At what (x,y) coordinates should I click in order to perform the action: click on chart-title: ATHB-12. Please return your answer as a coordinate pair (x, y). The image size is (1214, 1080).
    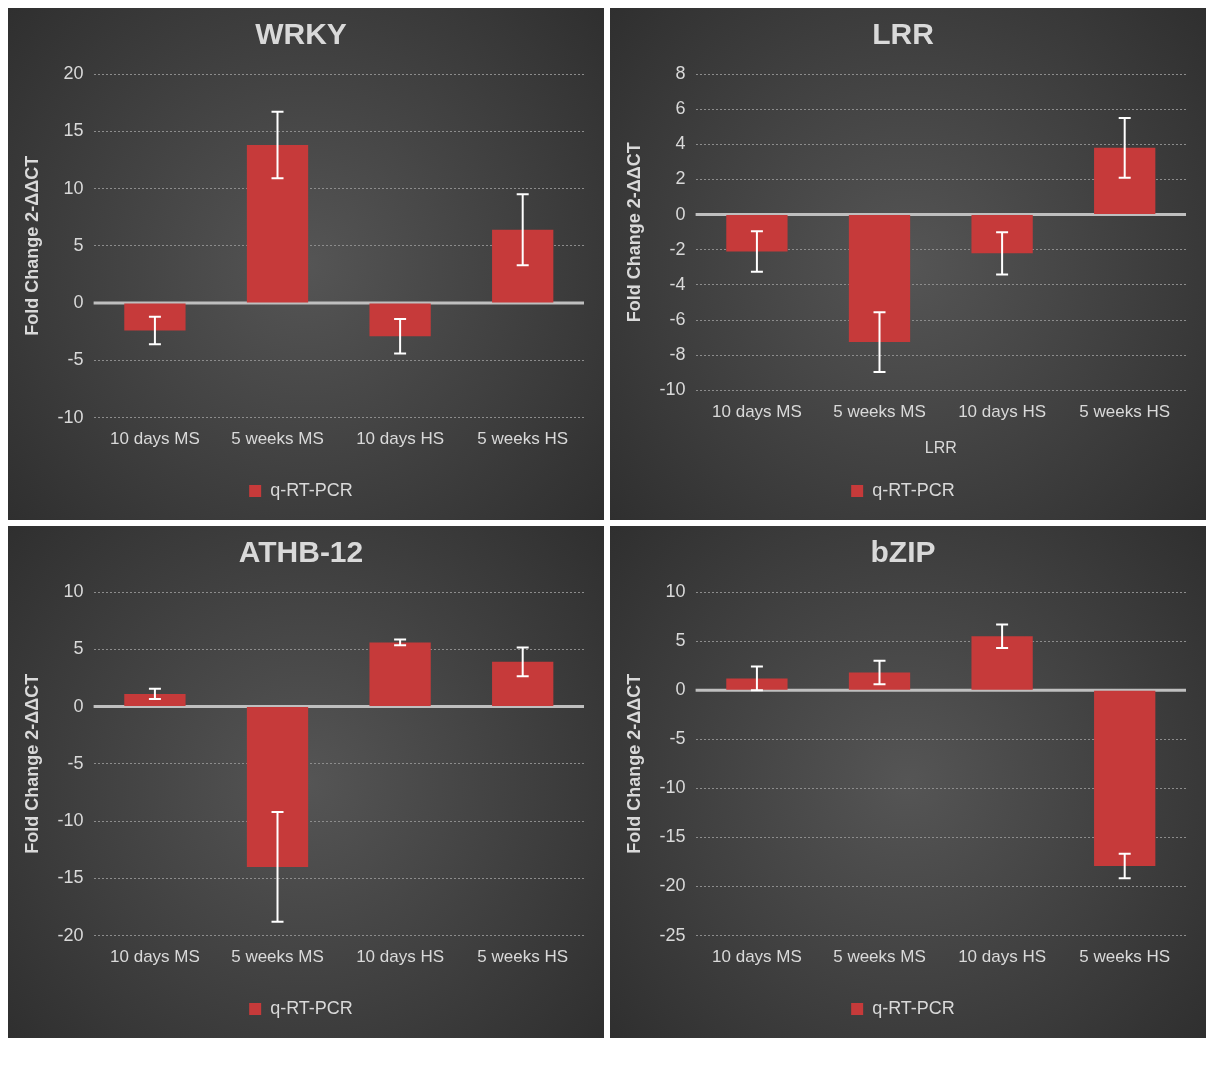
    Looking at the image, I should click on (301, 552).